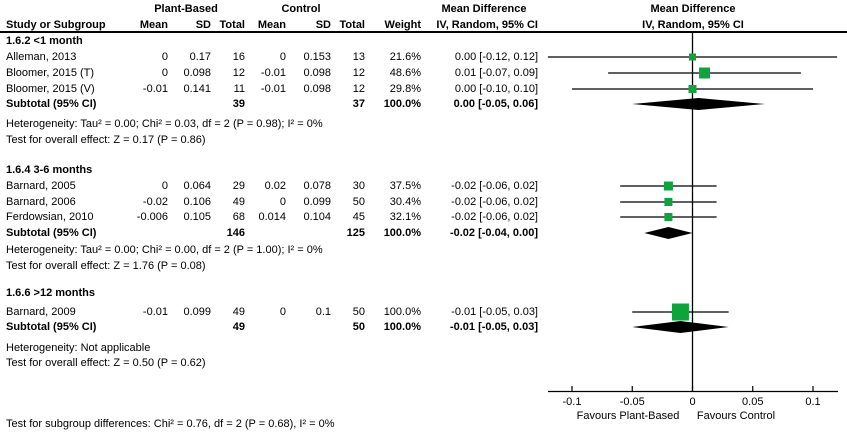  What do you see at coordinates (152, 217) in the screenshot?
I see `study-pb-mean: -0.006` at bounding box center [152, 217].